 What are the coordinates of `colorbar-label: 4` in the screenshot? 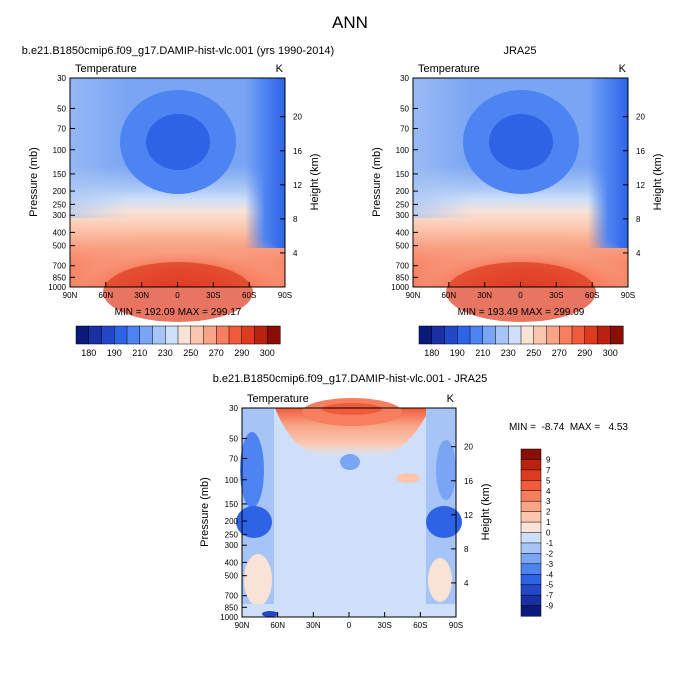 It's located at (548, 491).